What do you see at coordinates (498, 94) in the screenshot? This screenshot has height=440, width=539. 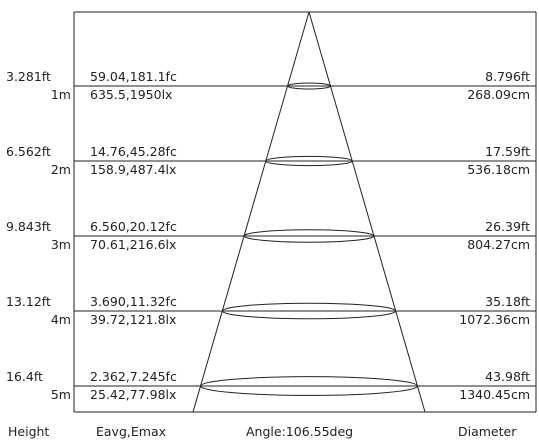 I see `diameter-cm-label: 268.09cm` at bounding box center [498, 94].